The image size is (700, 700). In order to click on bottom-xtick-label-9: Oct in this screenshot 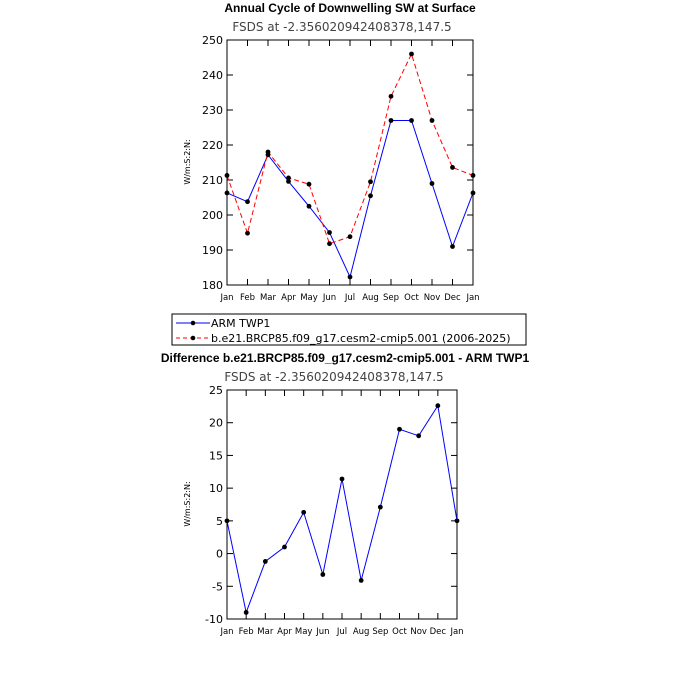, I will do `click(399, 632)`.